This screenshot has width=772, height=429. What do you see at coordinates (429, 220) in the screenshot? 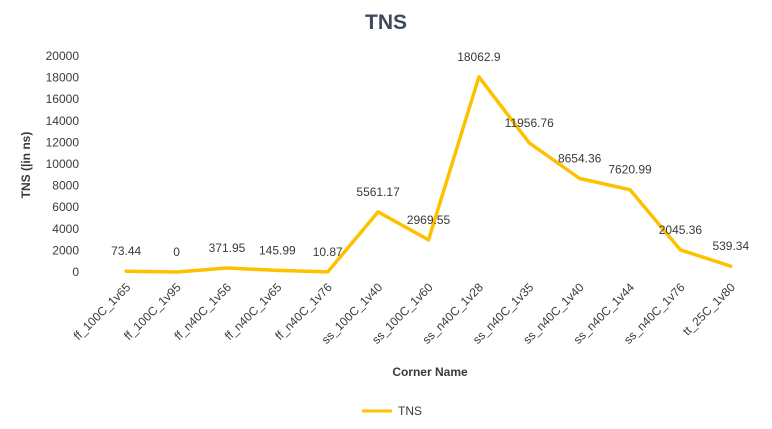
I see `data-label: 2969.55` at bounding box center [429, 220].